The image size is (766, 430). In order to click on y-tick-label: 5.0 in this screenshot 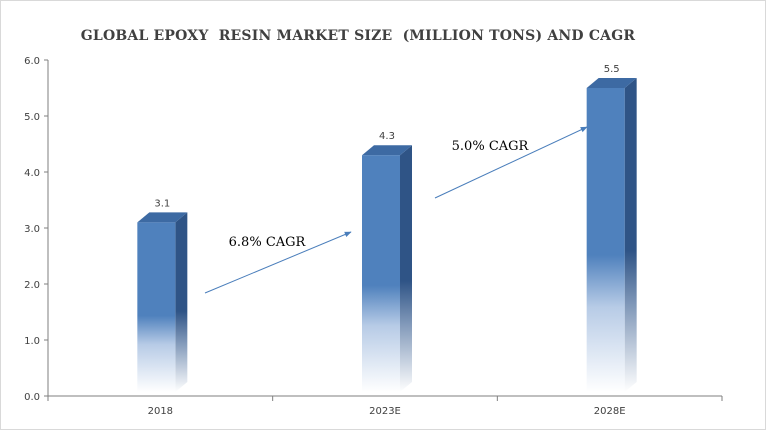, I will do `click(32, 117)`.